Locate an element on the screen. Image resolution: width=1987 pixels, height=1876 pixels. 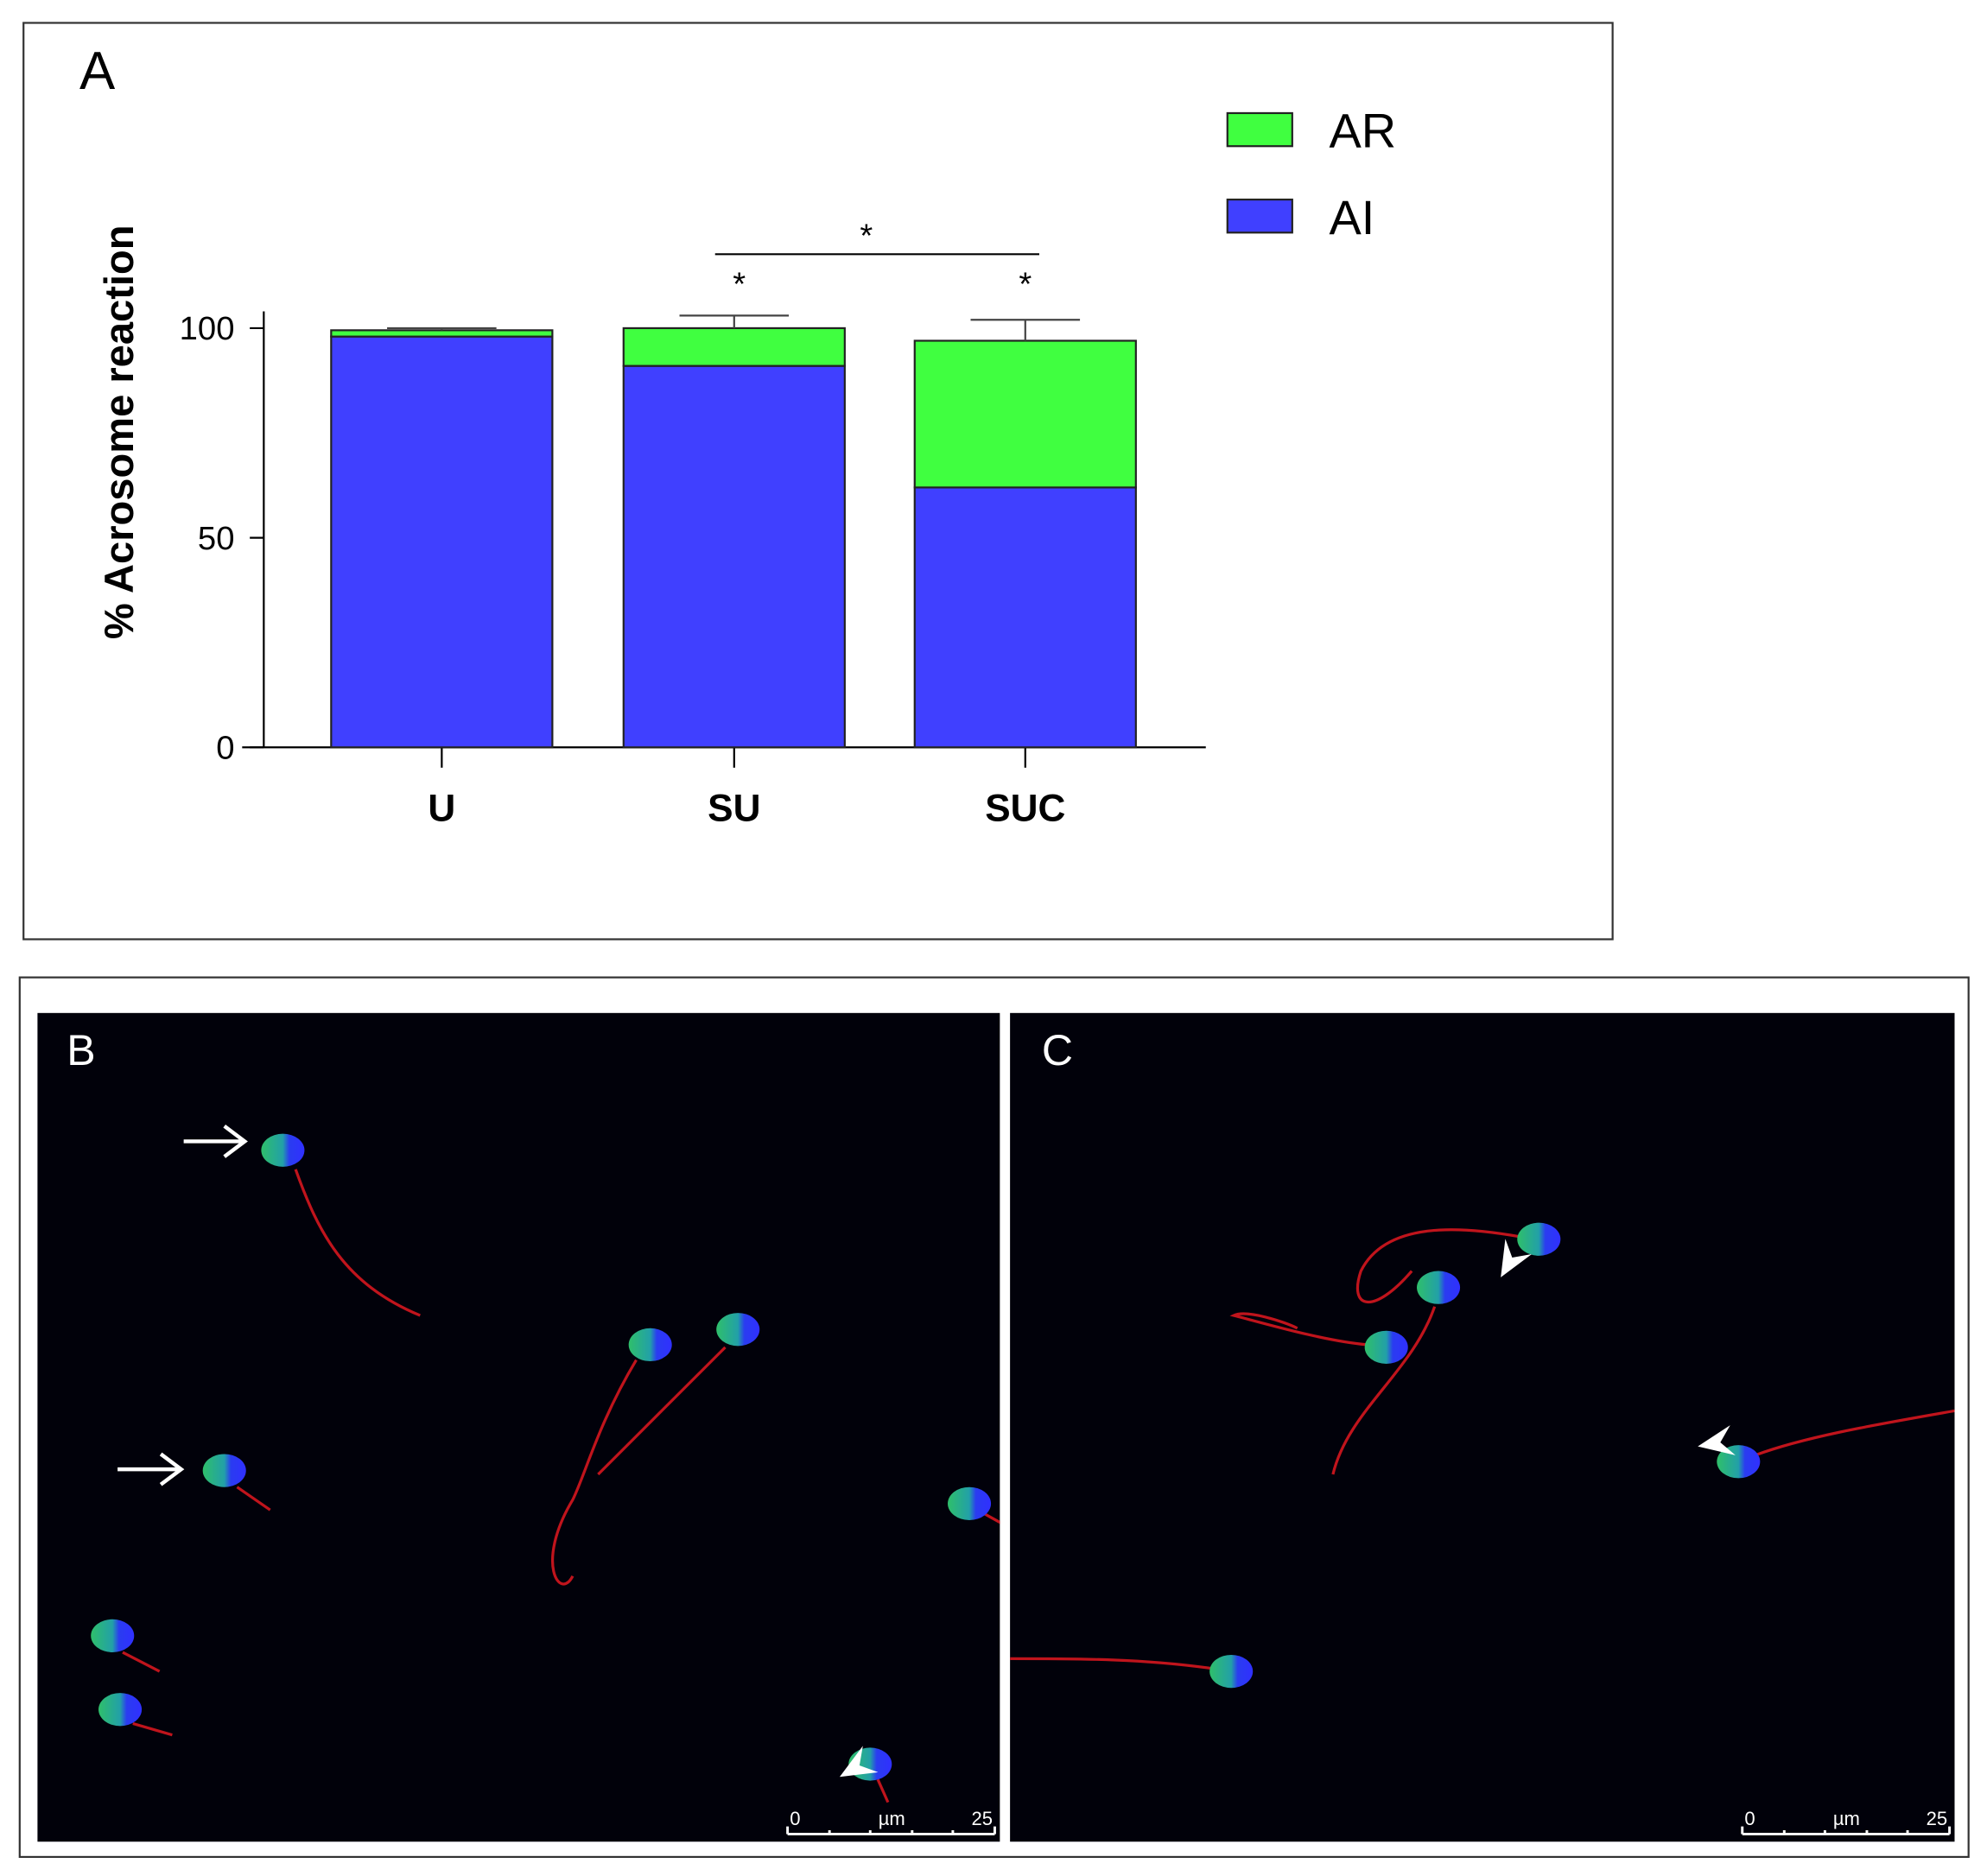
panel-label: A is located at coordinates (98, 71).